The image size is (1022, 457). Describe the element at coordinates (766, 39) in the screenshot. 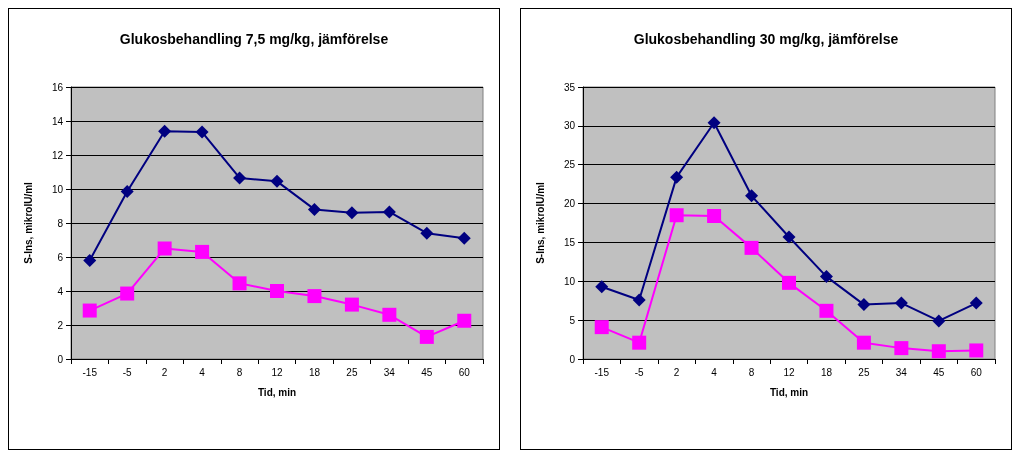

I see `chart-title: Glukosbehandling 30 mg/kg, jämförelse` at that location.